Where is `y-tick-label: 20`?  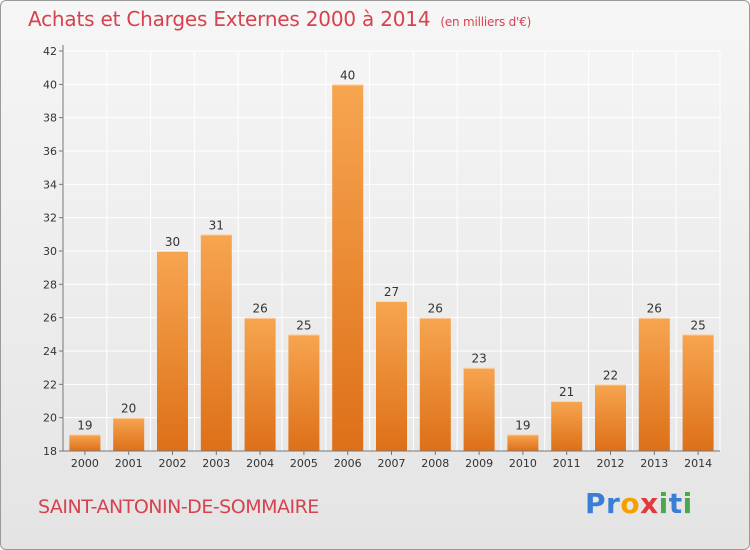
y-tick-label: 20 is located at coordinates (50, 418).